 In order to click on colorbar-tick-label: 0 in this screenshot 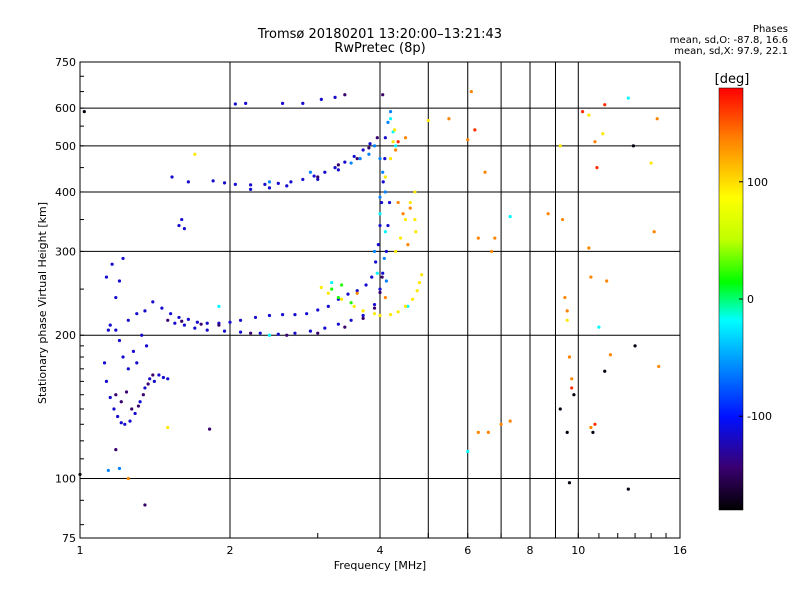, I will do `click(750, 299)`.